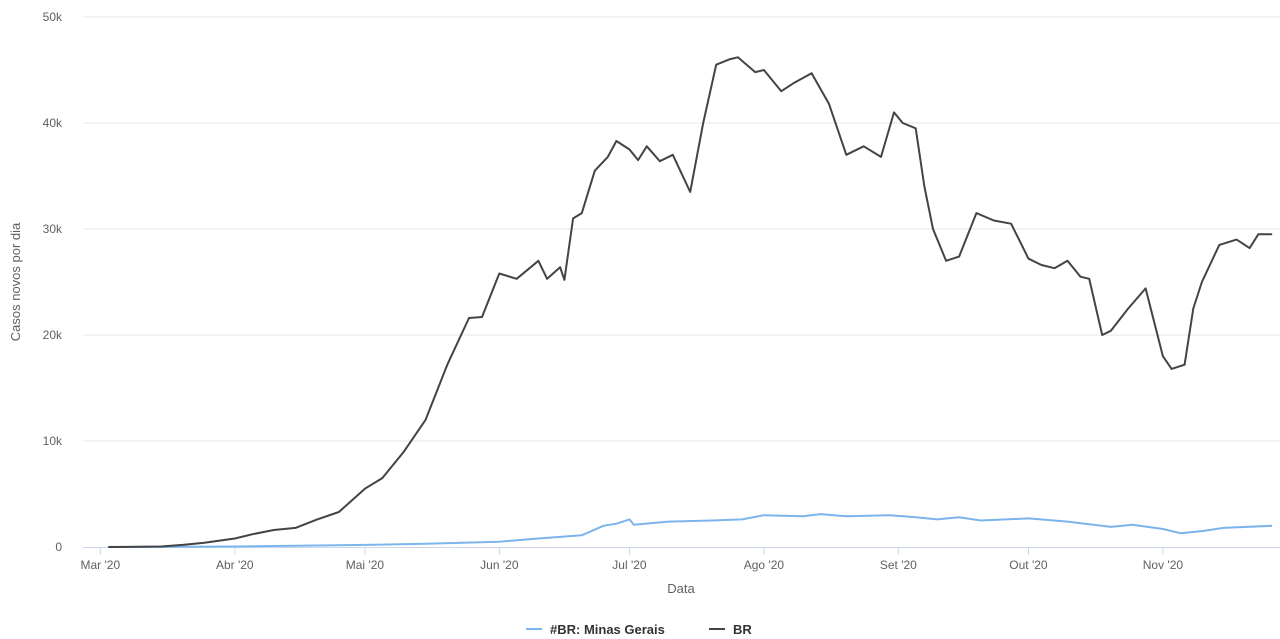 This screenshot has width=1280, height=639. Describe the element at coordinates (101, 565) in the screenshot. I see `x-tick-label: Mar '20` at that location.